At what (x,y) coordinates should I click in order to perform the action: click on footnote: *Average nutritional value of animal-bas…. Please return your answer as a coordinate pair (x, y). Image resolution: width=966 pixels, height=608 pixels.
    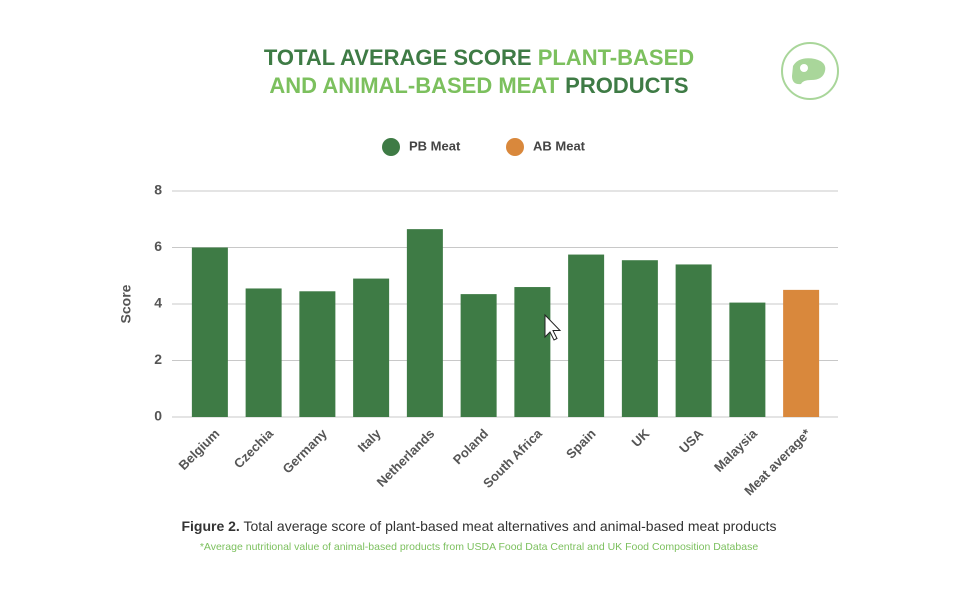
    Looking at the image, I should click on (479, 547).